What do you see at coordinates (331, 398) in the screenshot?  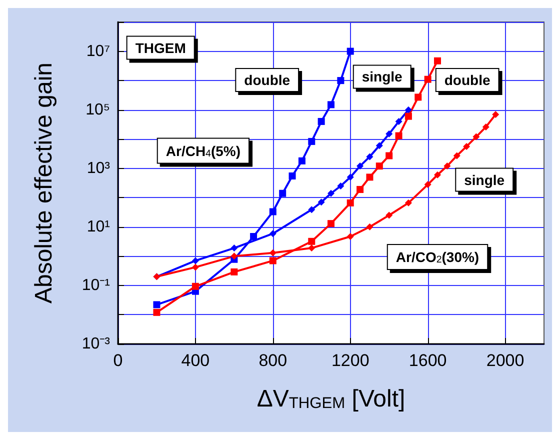 I see `x-axis-title: ΔVTHGEM [Volt]` at bounding box center [331, 398].